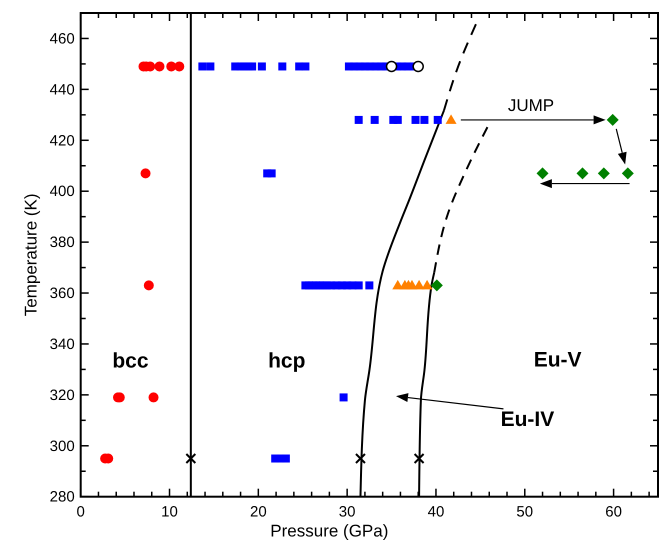 This screenshot has width=660, height=543. What do you see at coordinates (62, 395) in the screenshot?
I see `y-tick-label: 320` at bounding box center [62, 395].